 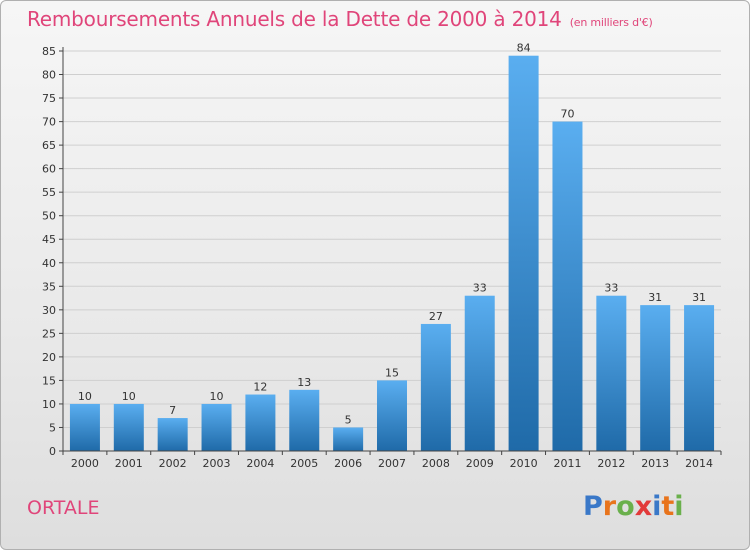 What do you see at coordinates (49, 263) in the screenshot?
I see `y-tick-label: 40` at bounding box center [49, 263].